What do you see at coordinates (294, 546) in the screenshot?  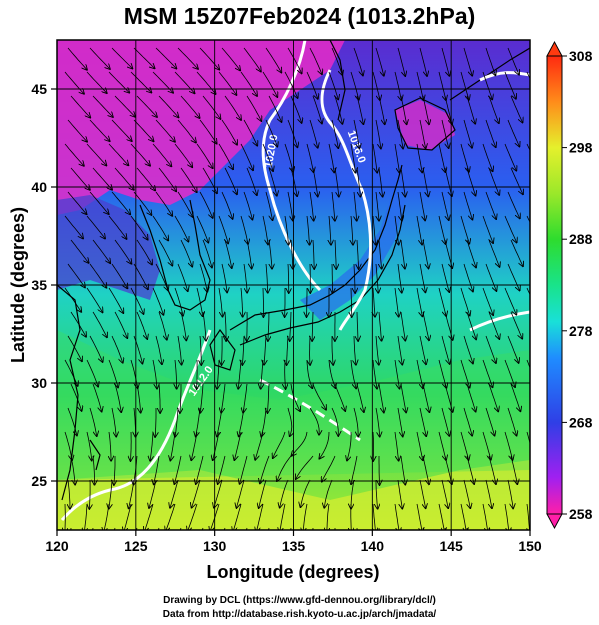 I see `x-tick-label: 135` at bounding box center [294, 546].